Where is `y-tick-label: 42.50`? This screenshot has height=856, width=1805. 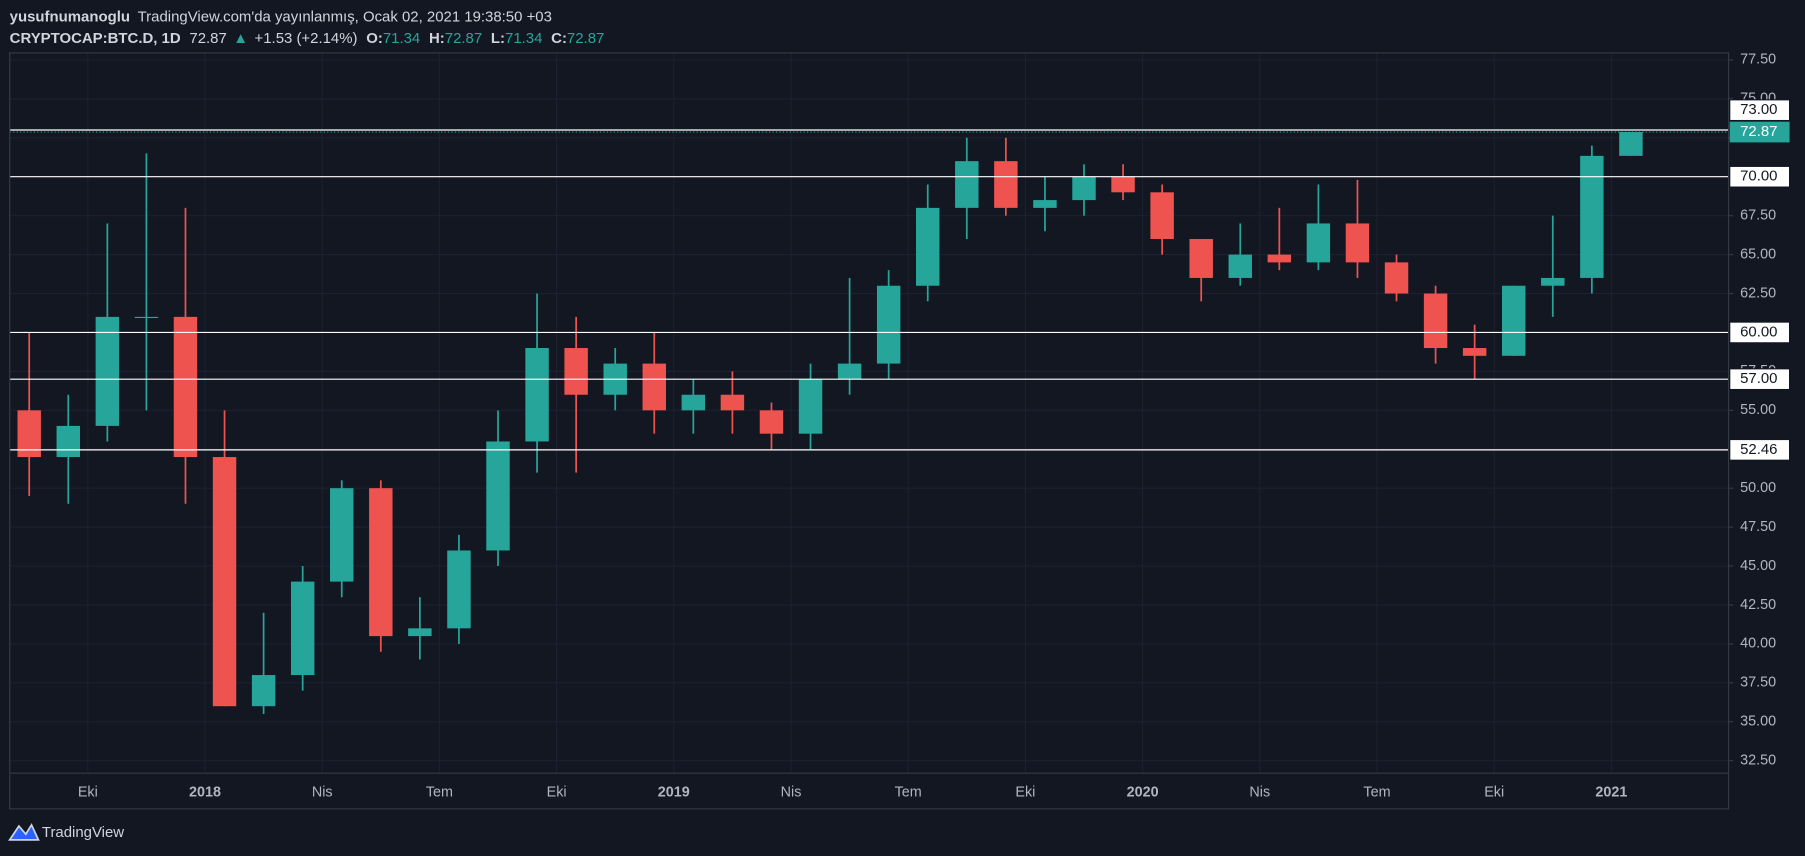
y-tick-label: 42.50 is located at coordinates (1758, 605).